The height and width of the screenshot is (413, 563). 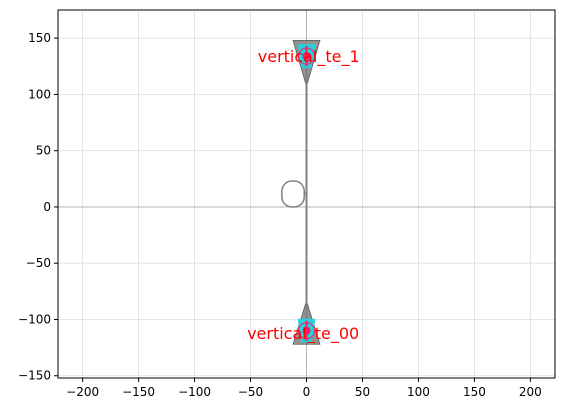 What do you see at coordinates (39, 94) in the screenshot?
I see `y-tick-label: 100` at bounding box center [39, 94].